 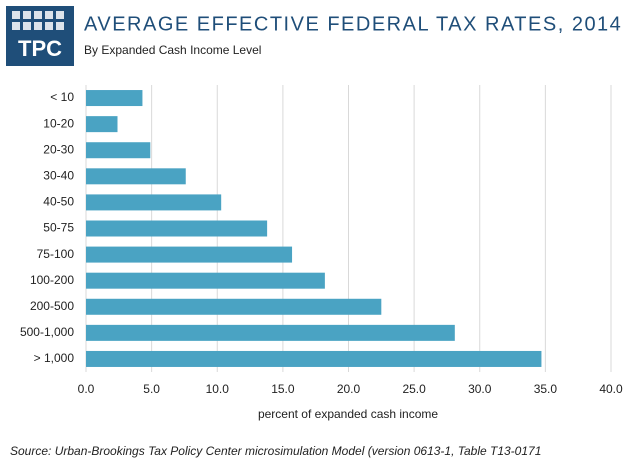 I want to click on x-tick-label: 40.0, so click(x=611, y=389).